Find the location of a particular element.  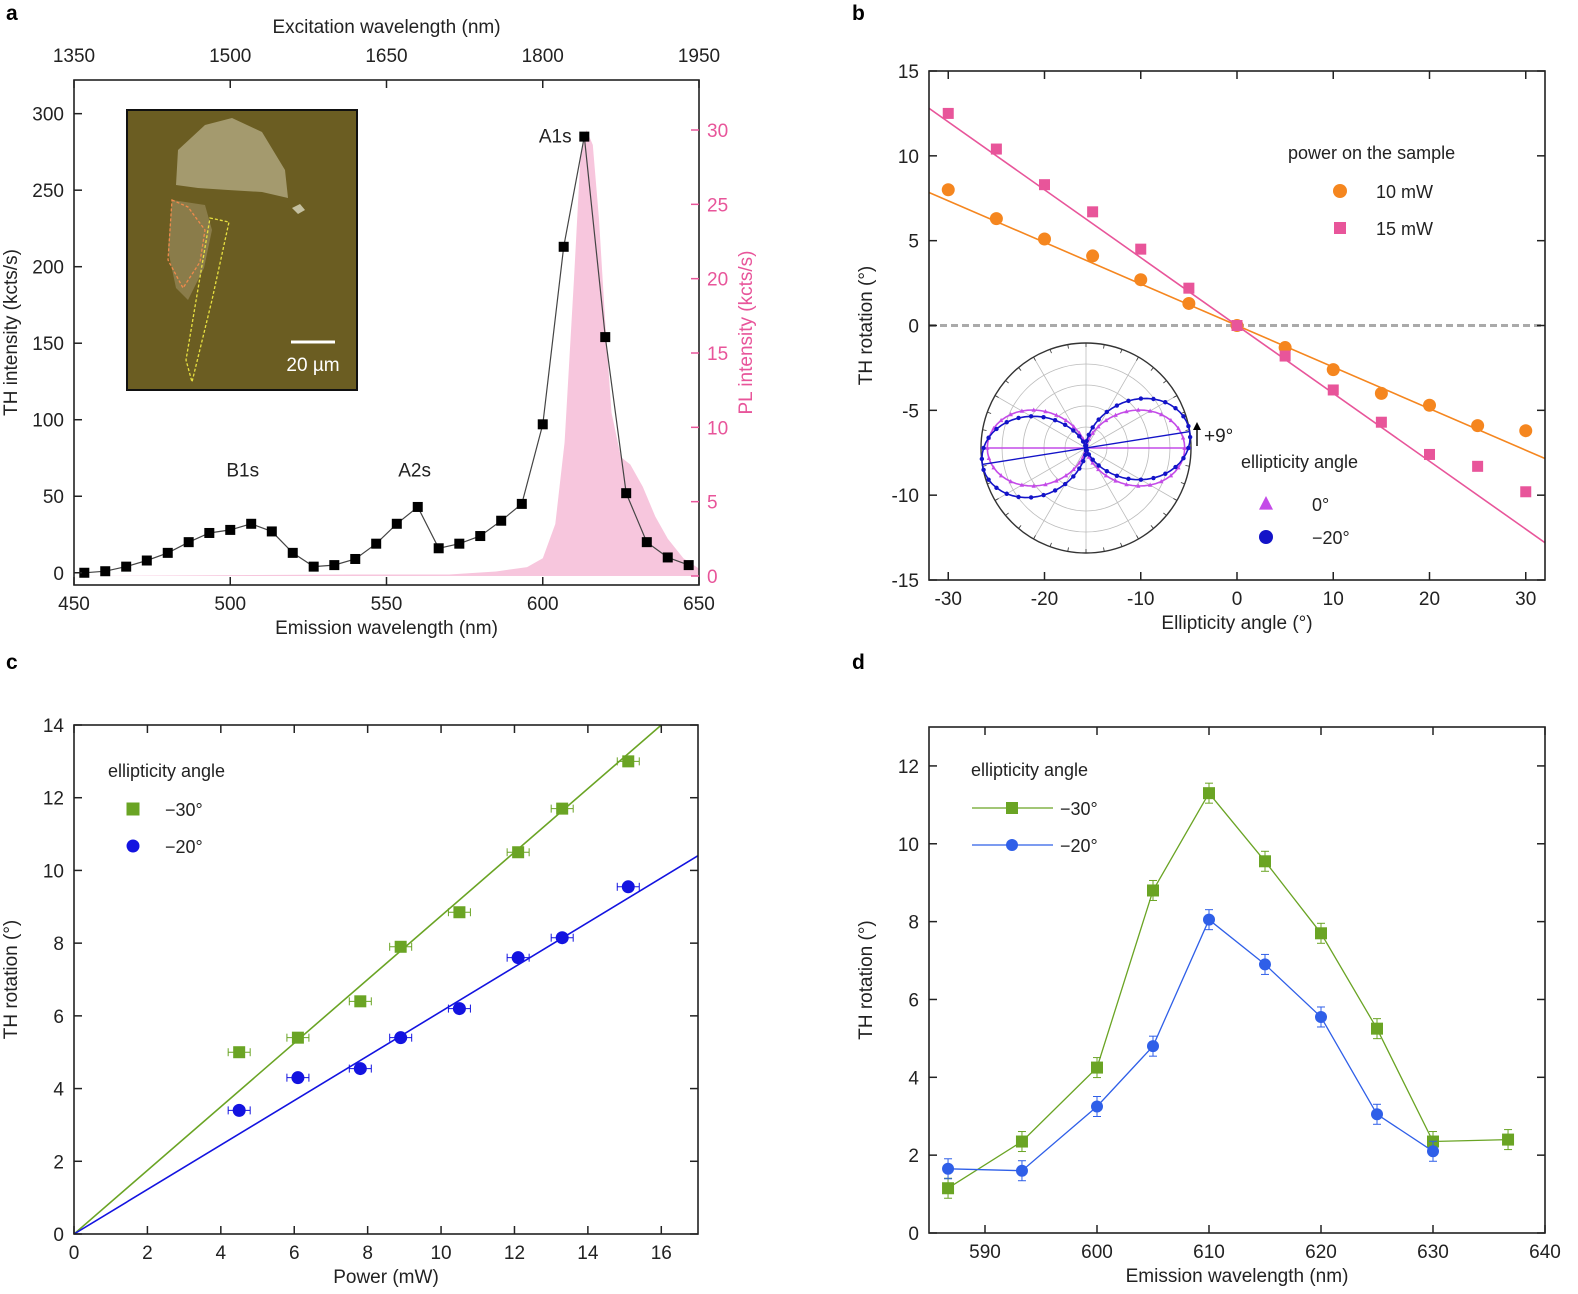

x-tick-label: 650 is located at coordinates (699, 604).